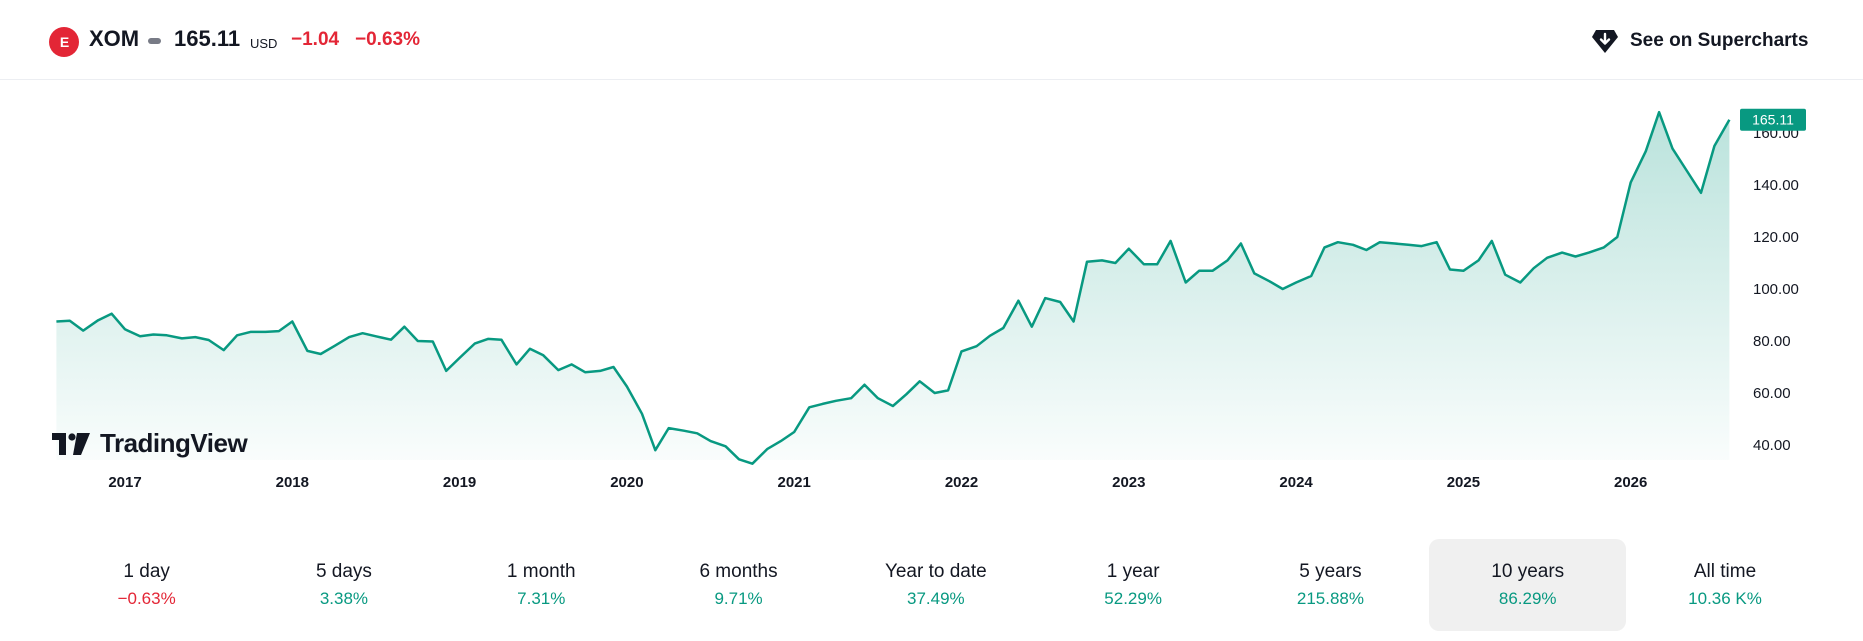 Image resolution: width=1863 pixels, height=641 pixels. What do you see at coordinates (1330, 598) in the screenshot?
I see `period-change-value: 215.88%` at bounding box center [1330, 598].